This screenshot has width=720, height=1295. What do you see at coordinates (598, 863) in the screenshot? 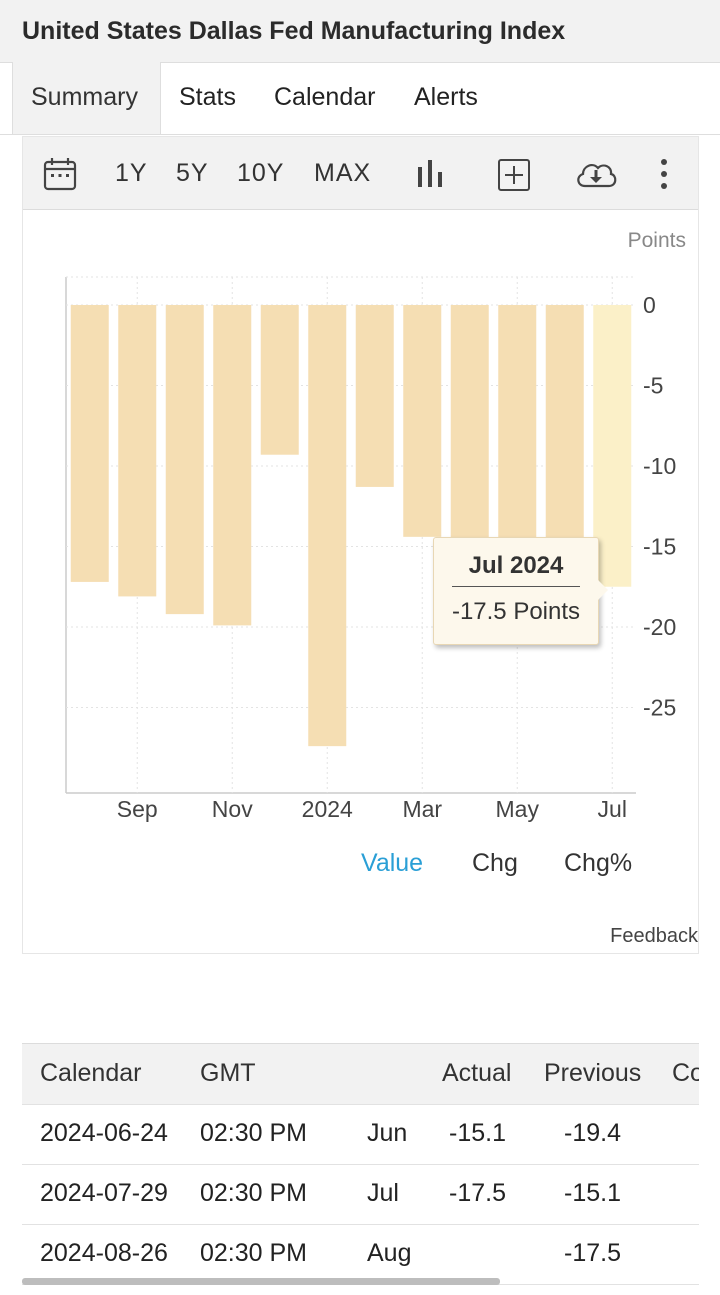
I see `legend-chg-percent: Chg%` at bounding box center [598, 863].